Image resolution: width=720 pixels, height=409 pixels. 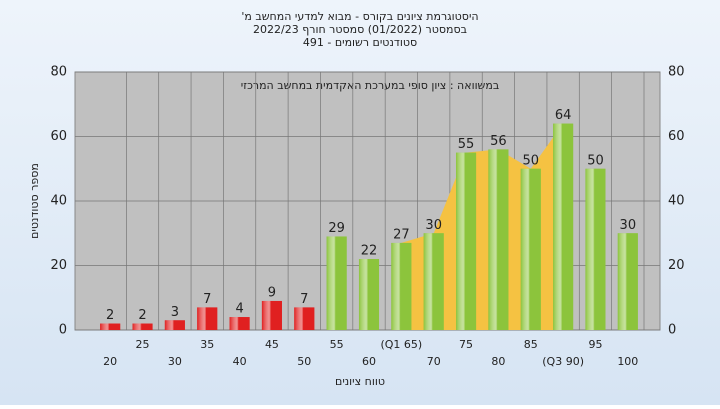 What do you see at coordinates (369, 361) in the screenshot?
I see `x-tick-label: 60` at bounding box center [369, 361].